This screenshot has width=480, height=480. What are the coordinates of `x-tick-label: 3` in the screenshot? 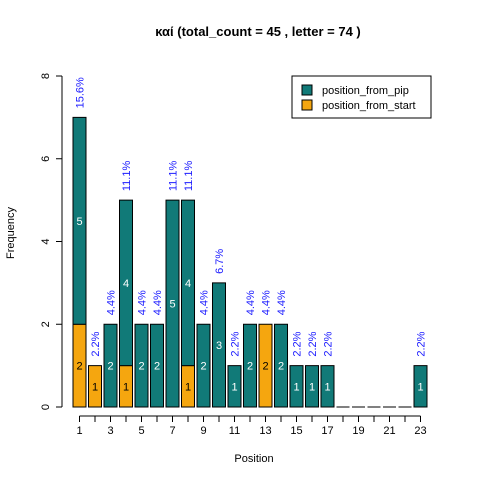 It's located at (110, 431).